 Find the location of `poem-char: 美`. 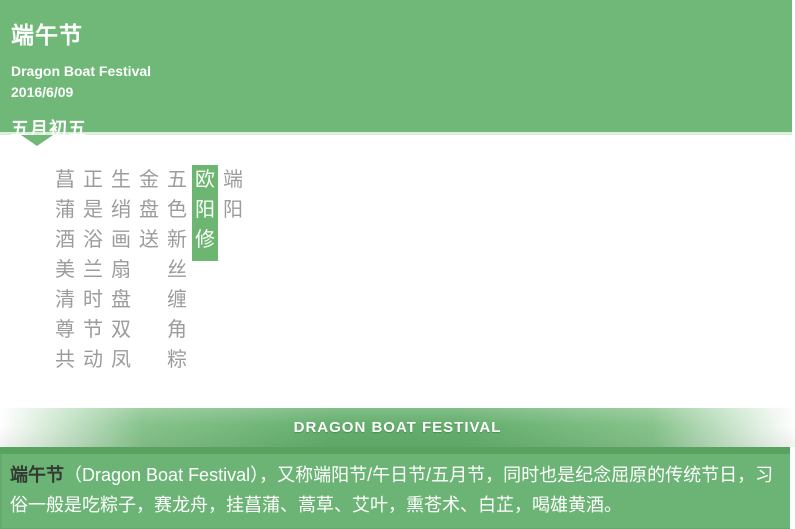

poem-char: 美 is located at coordinates (65, 270).